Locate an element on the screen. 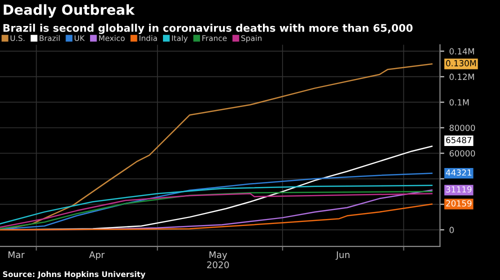 The width and height of the screenshot is (500, 280). x-tick-label: Jun is located at coordinates (343, 255).